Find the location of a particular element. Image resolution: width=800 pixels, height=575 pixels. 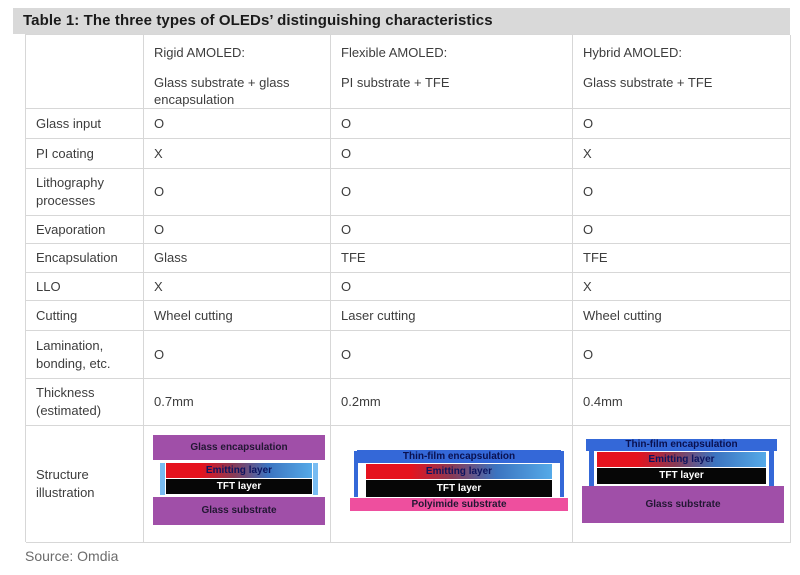

rigid-glass-substrate-layer: Glass substrate is located at coordinates (239, 511).